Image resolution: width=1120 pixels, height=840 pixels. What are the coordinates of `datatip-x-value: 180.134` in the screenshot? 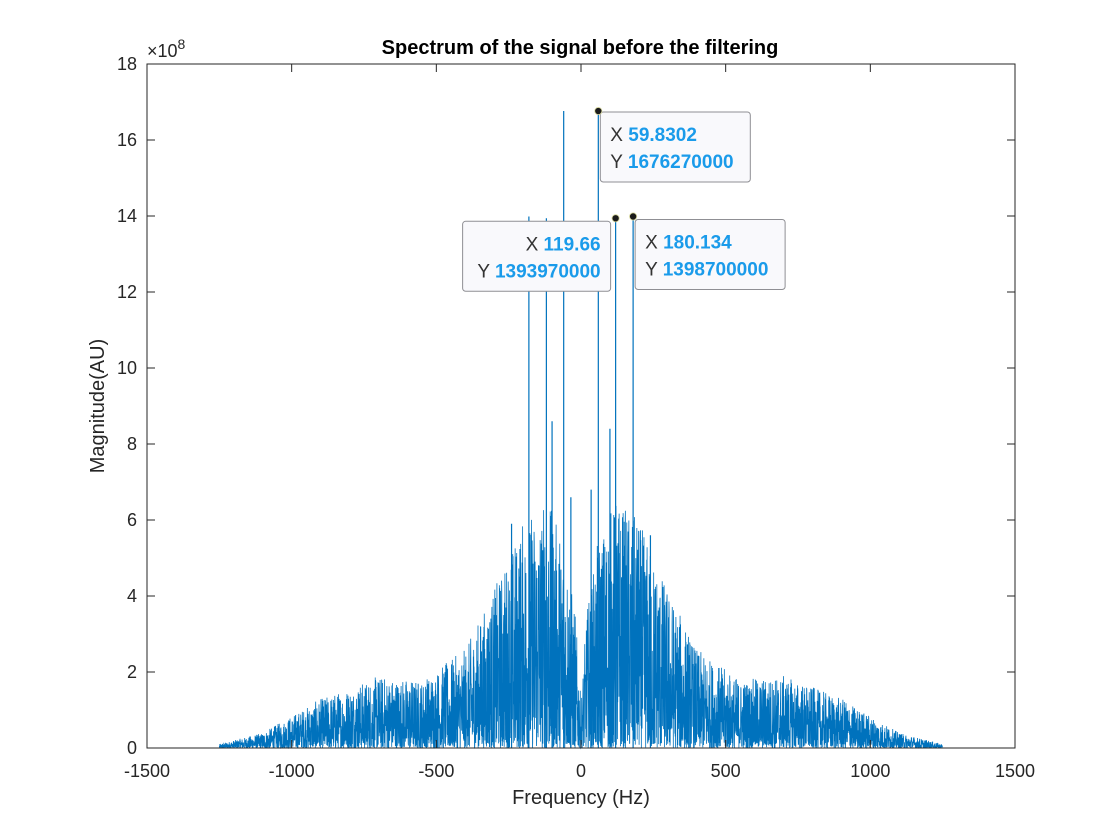 It's located at (697, 242).